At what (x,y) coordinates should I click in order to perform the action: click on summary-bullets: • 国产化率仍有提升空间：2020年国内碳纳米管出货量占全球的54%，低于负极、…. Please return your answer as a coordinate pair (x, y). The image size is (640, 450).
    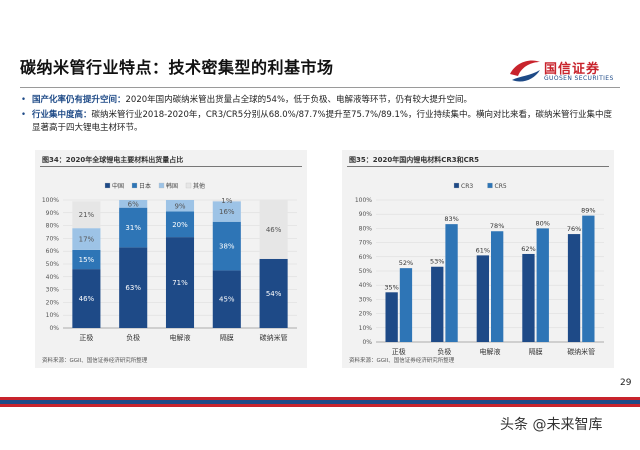
    Looking at the image, I should click on (320, 115).